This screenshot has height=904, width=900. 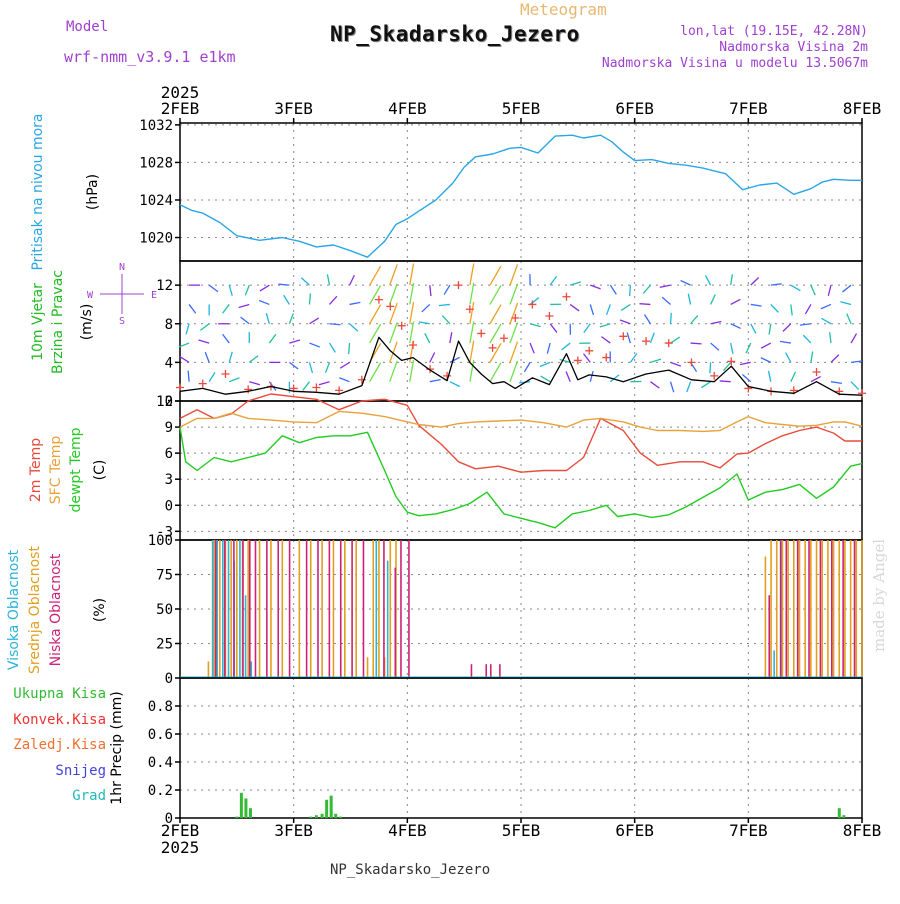 What do you see at coordinates (36, 470) in the screenshot?
I see `temp-ylabel-2m: 2m Temp` at bounding box center [36, 470].